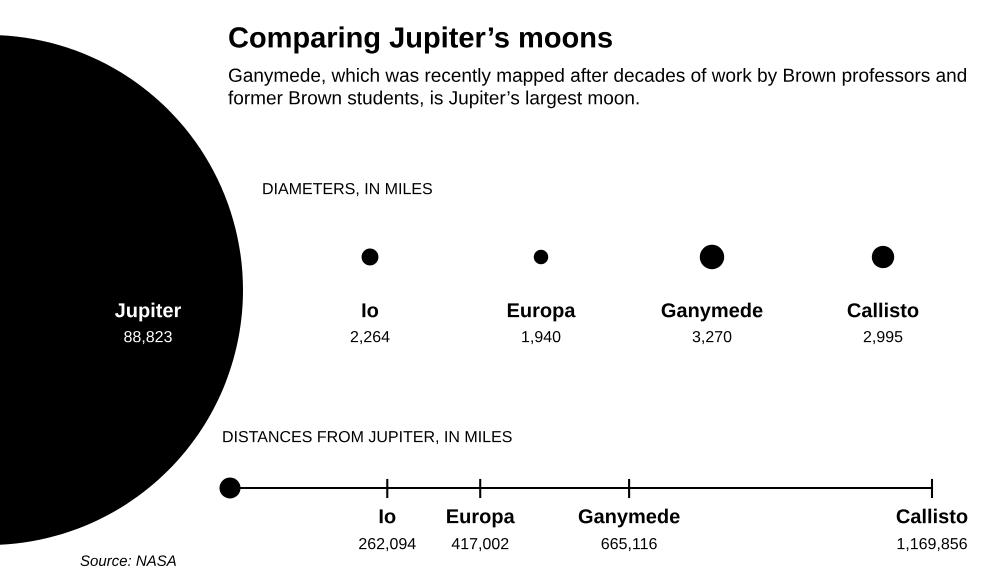  I want to click on data-label: 1,169,856, so click(932, 545).